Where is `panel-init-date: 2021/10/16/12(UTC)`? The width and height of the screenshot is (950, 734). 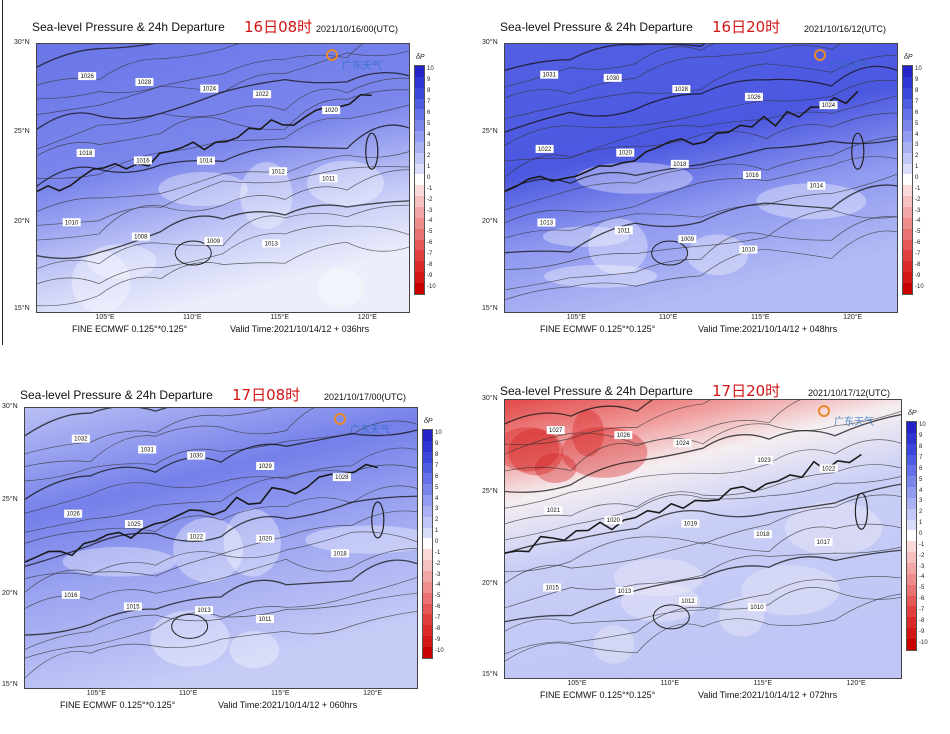 panel-init-date: 2021/10/16/12(UTC) is located at coordinates (845, 29).